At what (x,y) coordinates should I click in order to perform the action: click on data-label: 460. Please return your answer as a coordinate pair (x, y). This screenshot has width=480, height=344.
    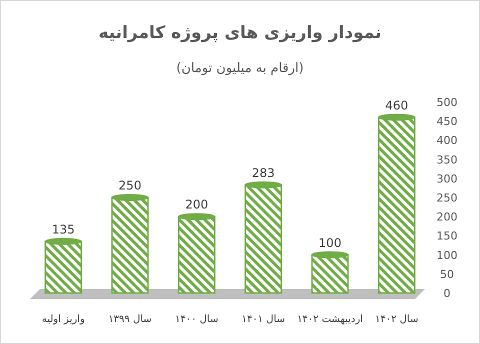
    Looking at the image, I should click on (396, 105).